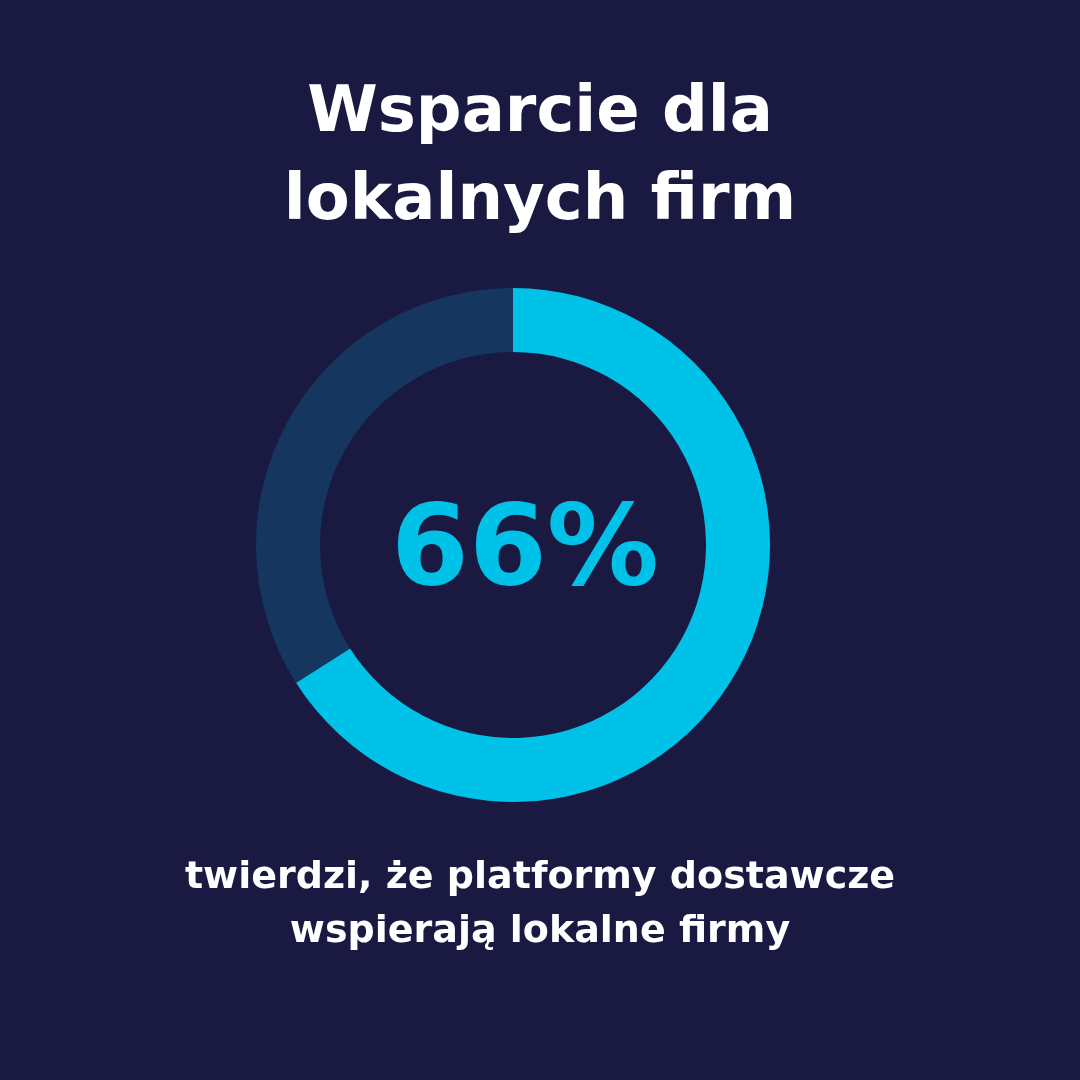 The height and width of the screenshot is (1080, 1080). Describe the element at coordinates (540, 902) in the screenshot. I see `text: twierdzi, że platformy dostawcze wspierają lokalne firmy` at that location.